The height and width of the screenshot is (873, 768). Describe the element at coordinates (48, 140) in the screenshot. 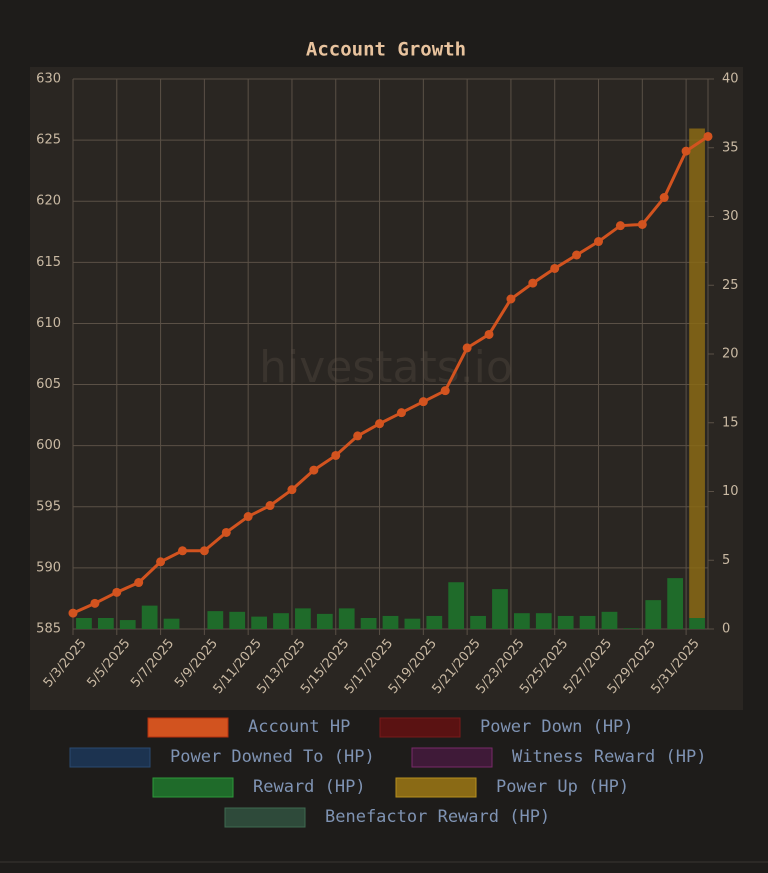

I see `y-tick-label: 625` at that location.